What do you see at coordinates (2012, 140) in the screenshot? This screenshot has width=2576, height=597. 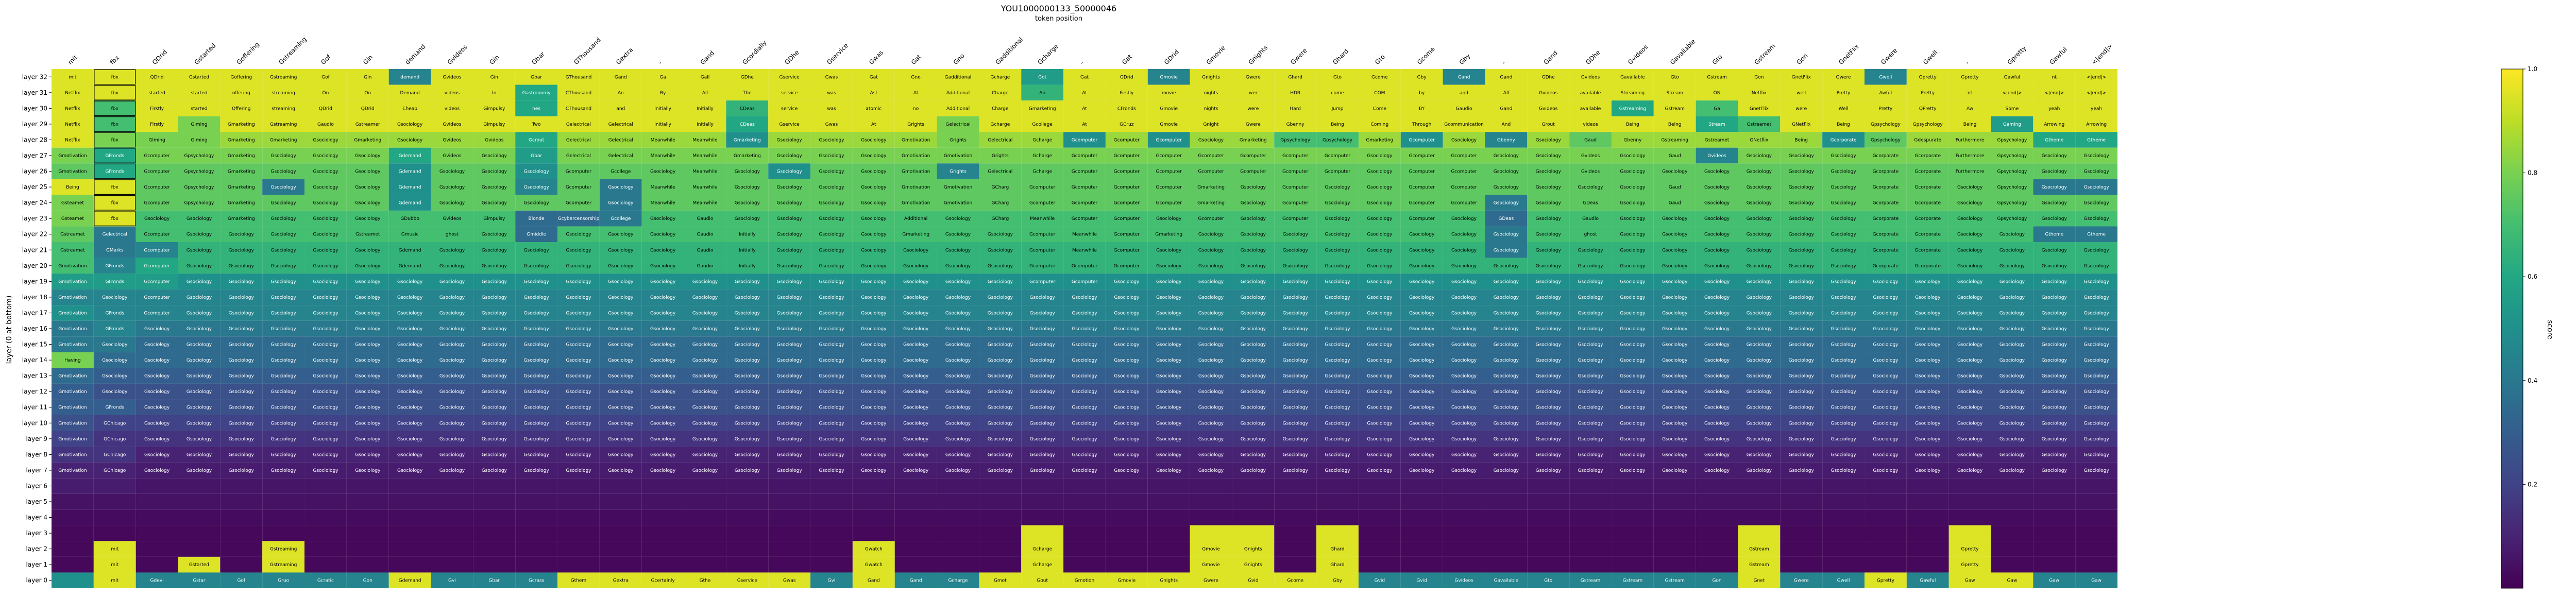 I see `cell-label: Gpsychology` at bounding box center [2012, 140].